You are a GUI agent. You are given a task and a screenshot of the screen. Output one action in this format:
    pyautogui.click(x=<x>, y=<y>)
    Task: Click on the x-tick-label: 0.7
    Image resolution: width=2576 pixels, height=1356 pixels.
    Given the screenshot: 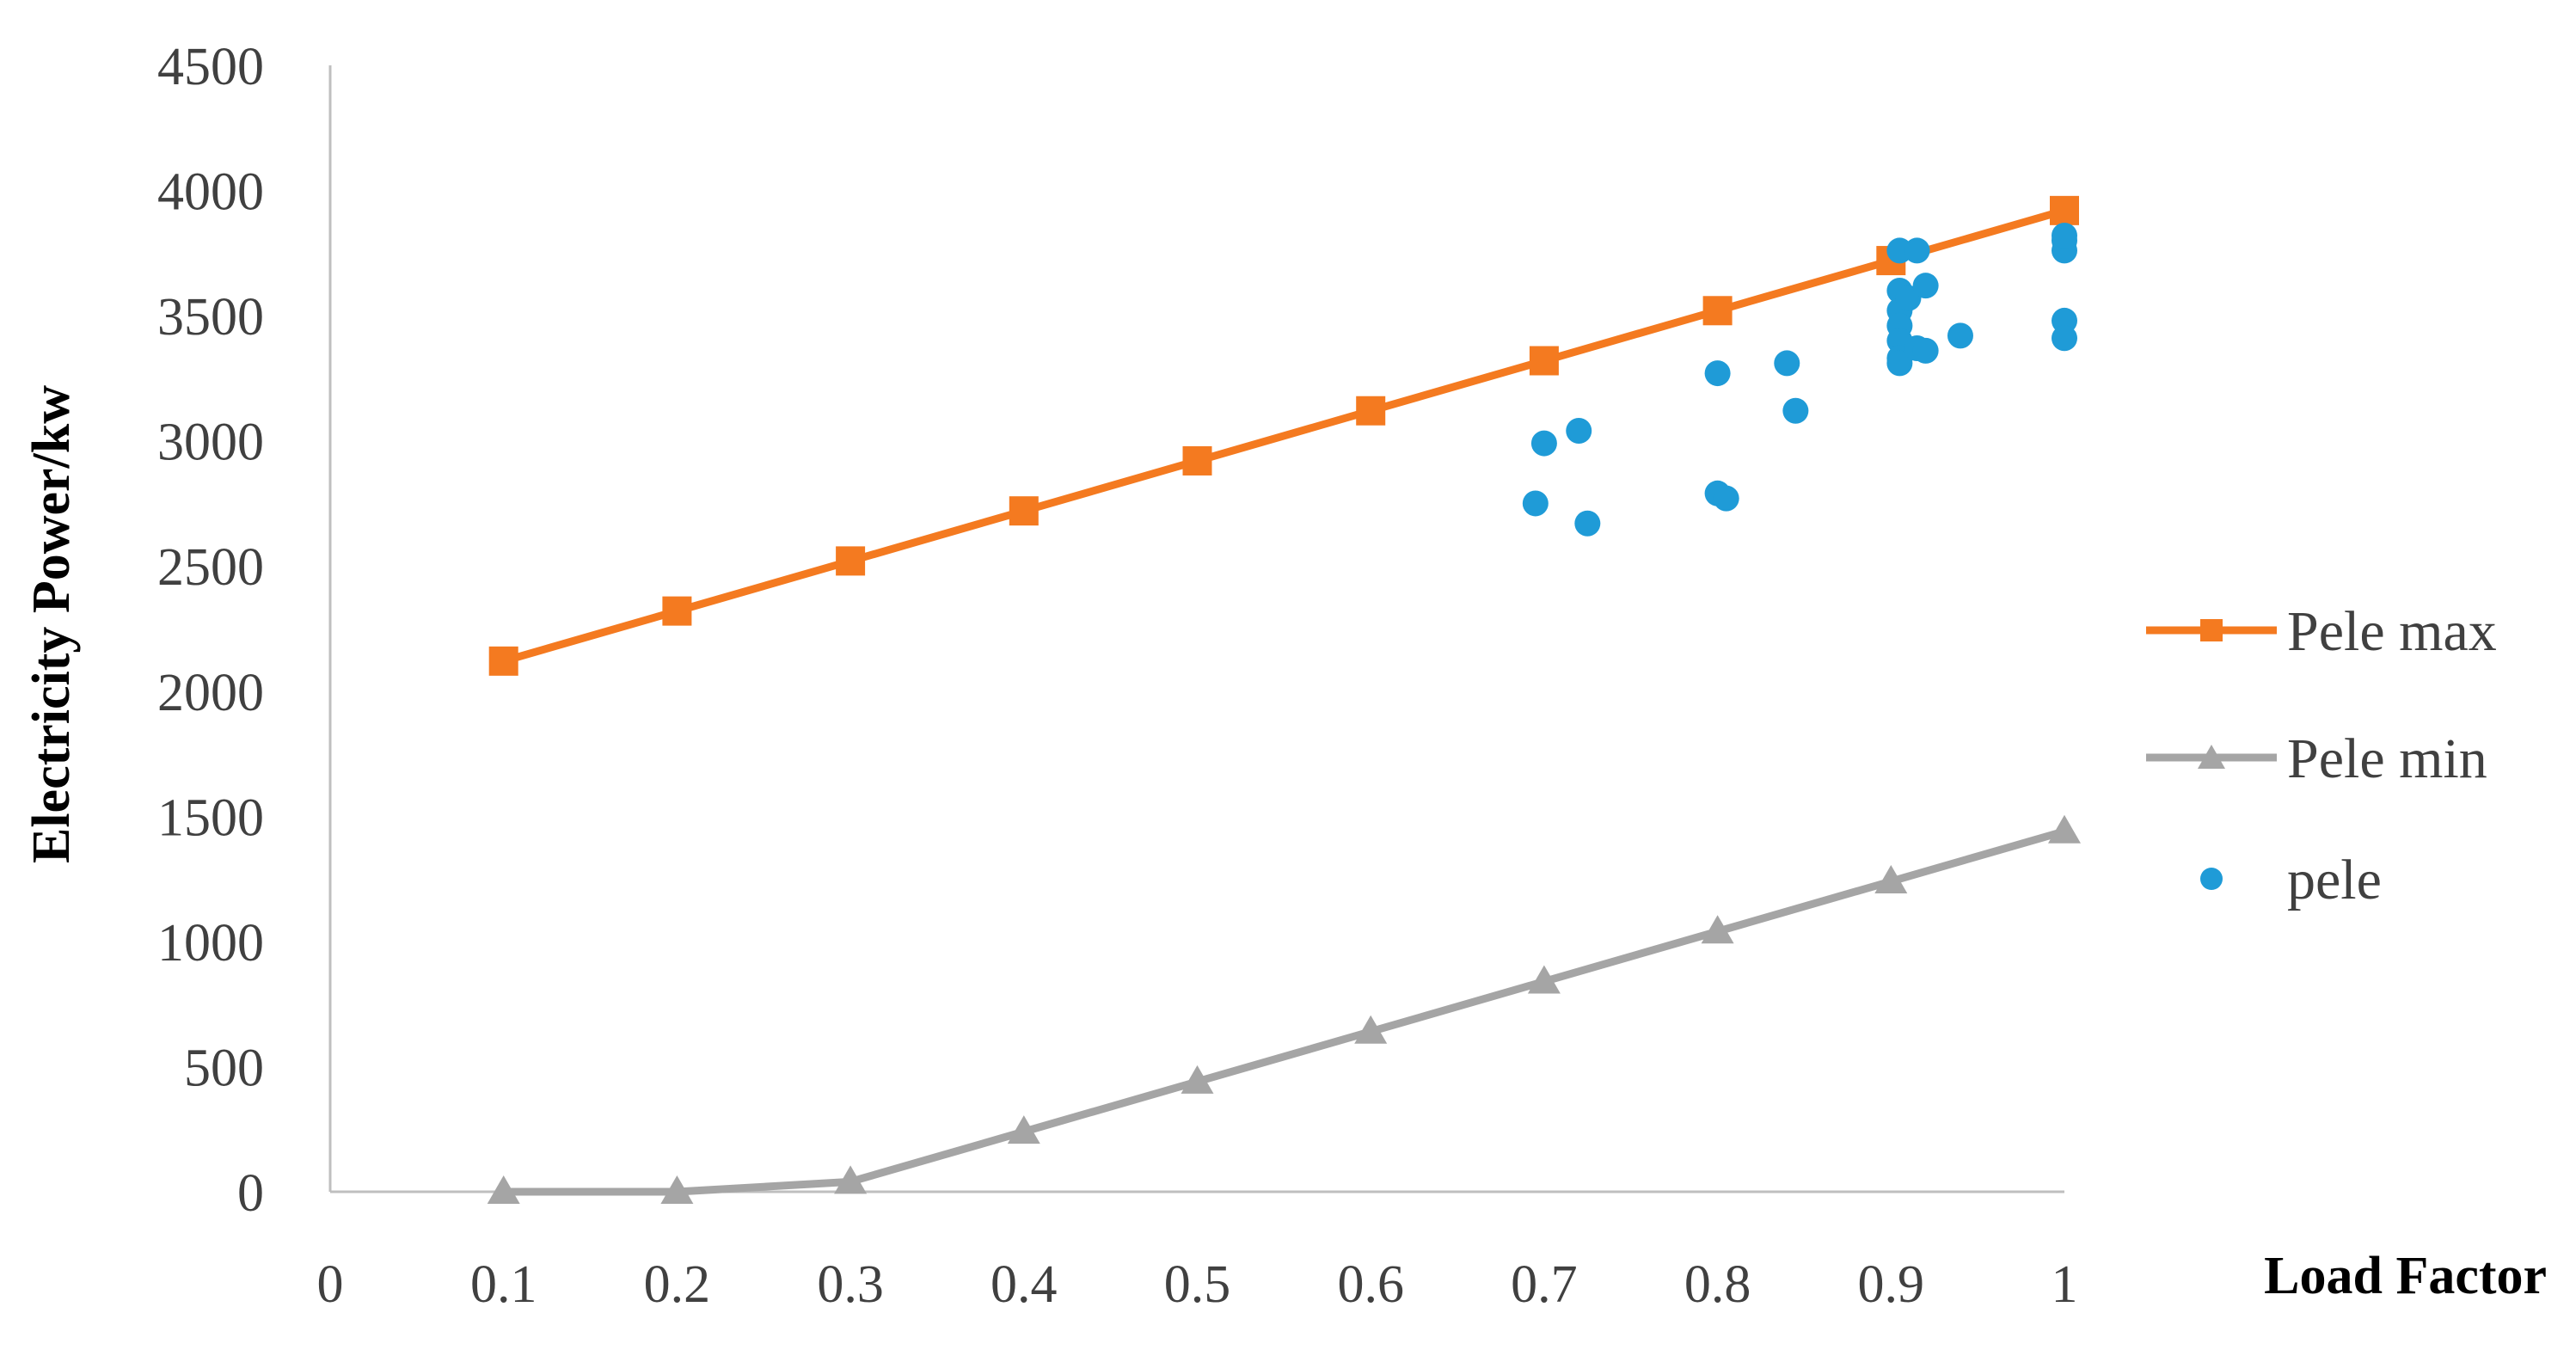 What is the action you would take?
    pyautogui.click(x=1545, y=1284)
    